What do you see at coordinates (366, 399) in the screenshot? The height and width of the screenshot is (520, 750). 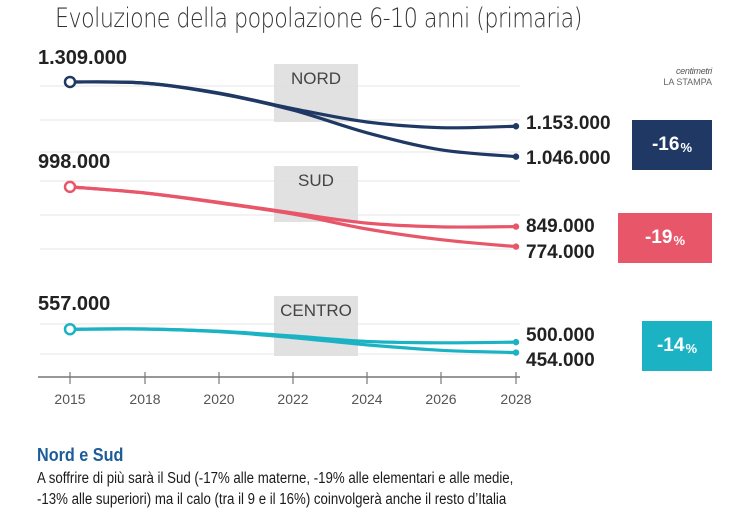 I see `x-tick-label-2024: 2024` at bounding box center [366, 399].